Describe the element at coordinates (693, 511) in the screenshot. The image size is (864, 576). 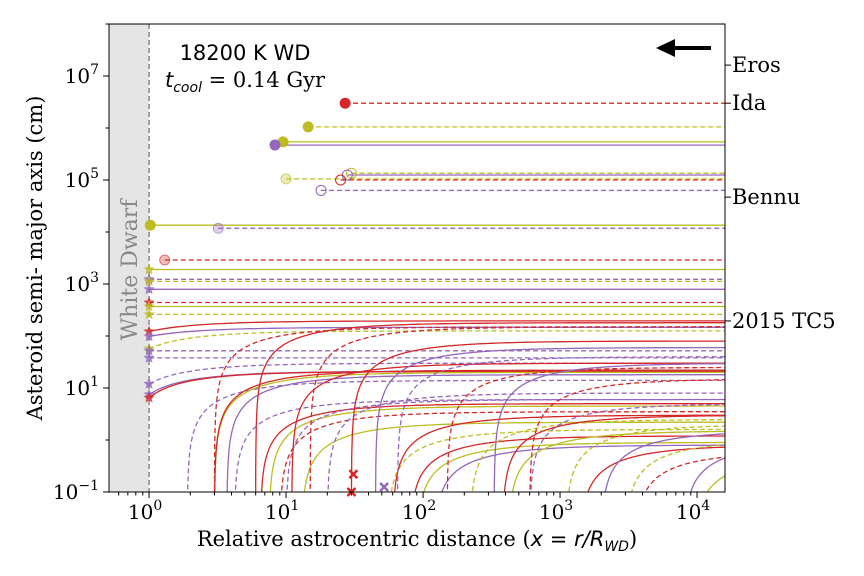
I see `x-tick-label: 10⁴` at that location.